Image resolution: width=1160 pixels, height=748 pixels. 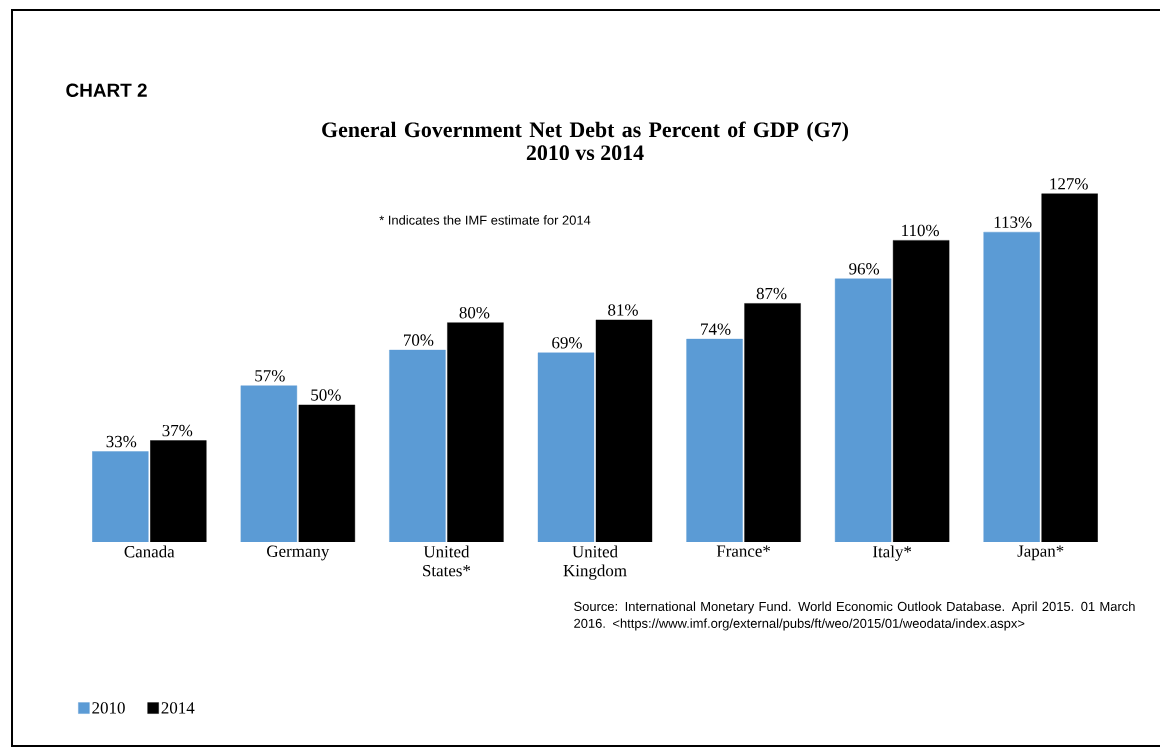 I want to click on data-label: 33%, so click(x=121, y=441).